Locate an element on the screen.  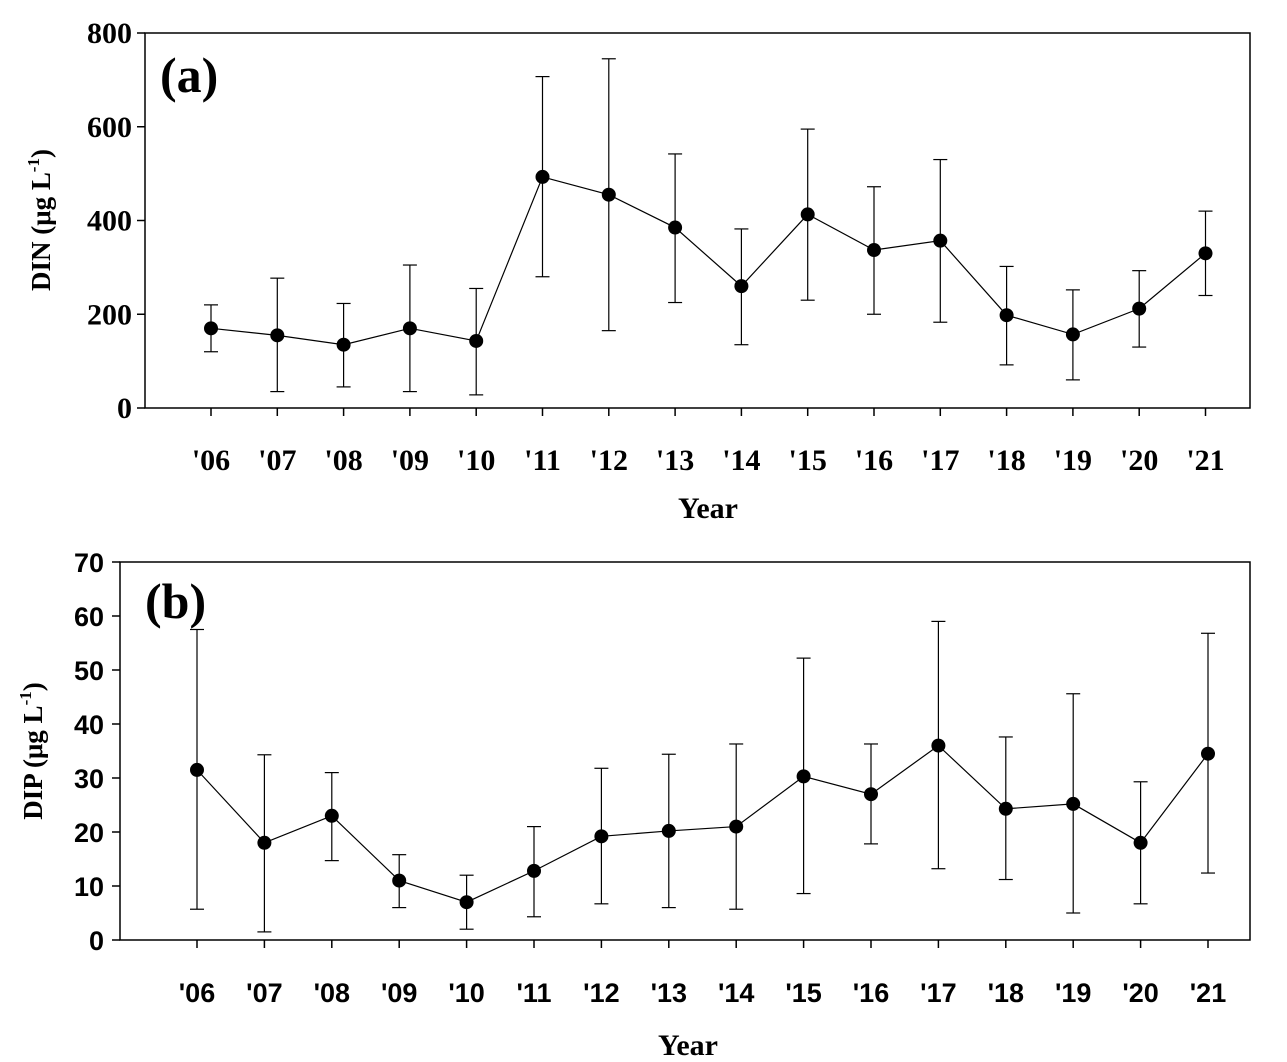
x-axis-label-a: Year is located at coordinates (708, 508).